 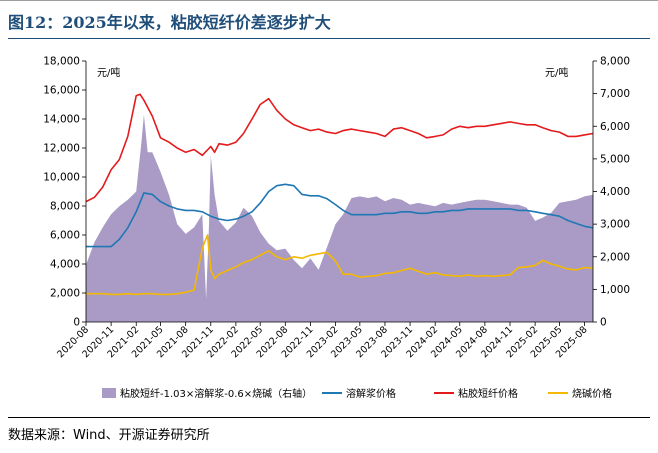 I want to click on left-tick-label: 16,000, so click(x=61, y=91).